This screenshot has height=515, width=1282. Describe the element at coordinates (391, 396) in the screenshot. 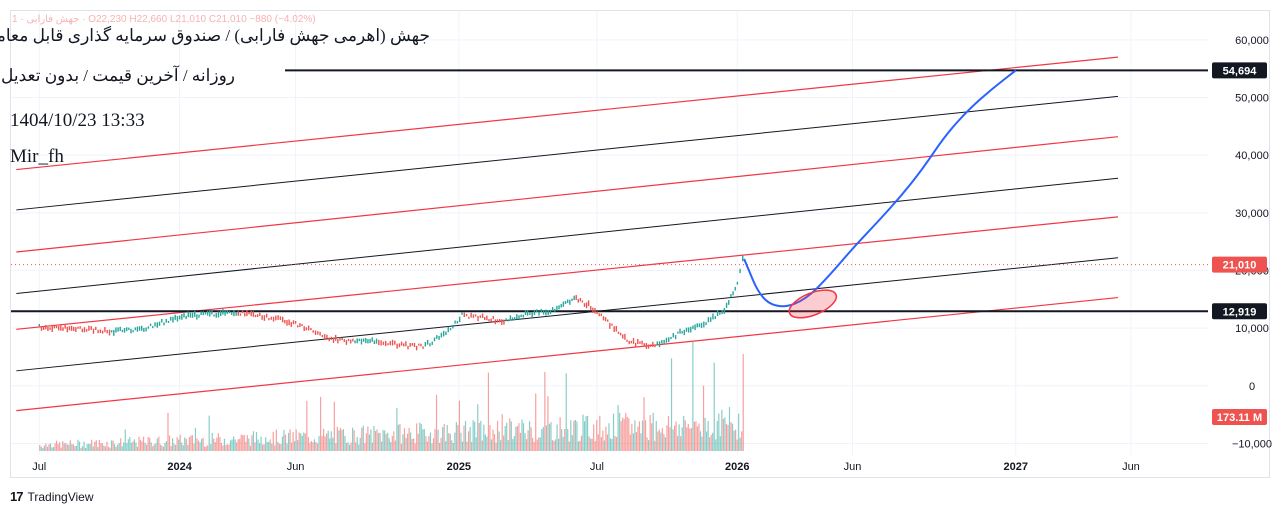

I see `volume-bars` at that location.